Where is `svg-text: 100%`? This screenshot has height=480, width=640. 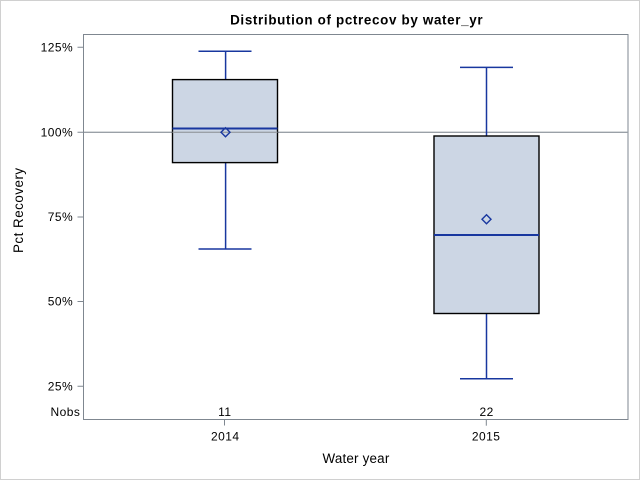 svg-text: 100% is located at coordinates (57, 133).